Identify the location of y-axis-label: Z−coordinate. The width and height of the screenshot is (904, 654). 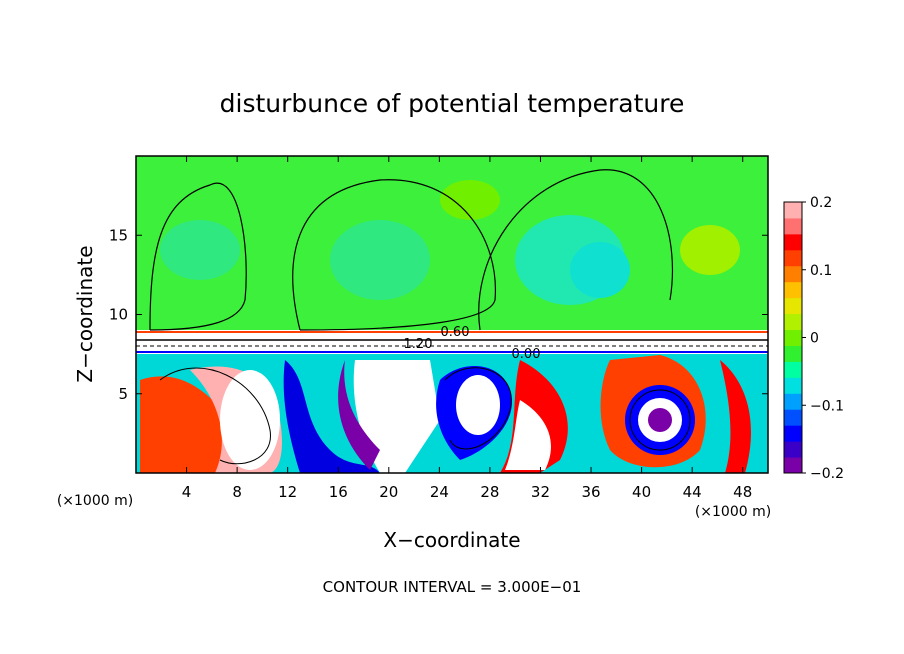
(85, 313).